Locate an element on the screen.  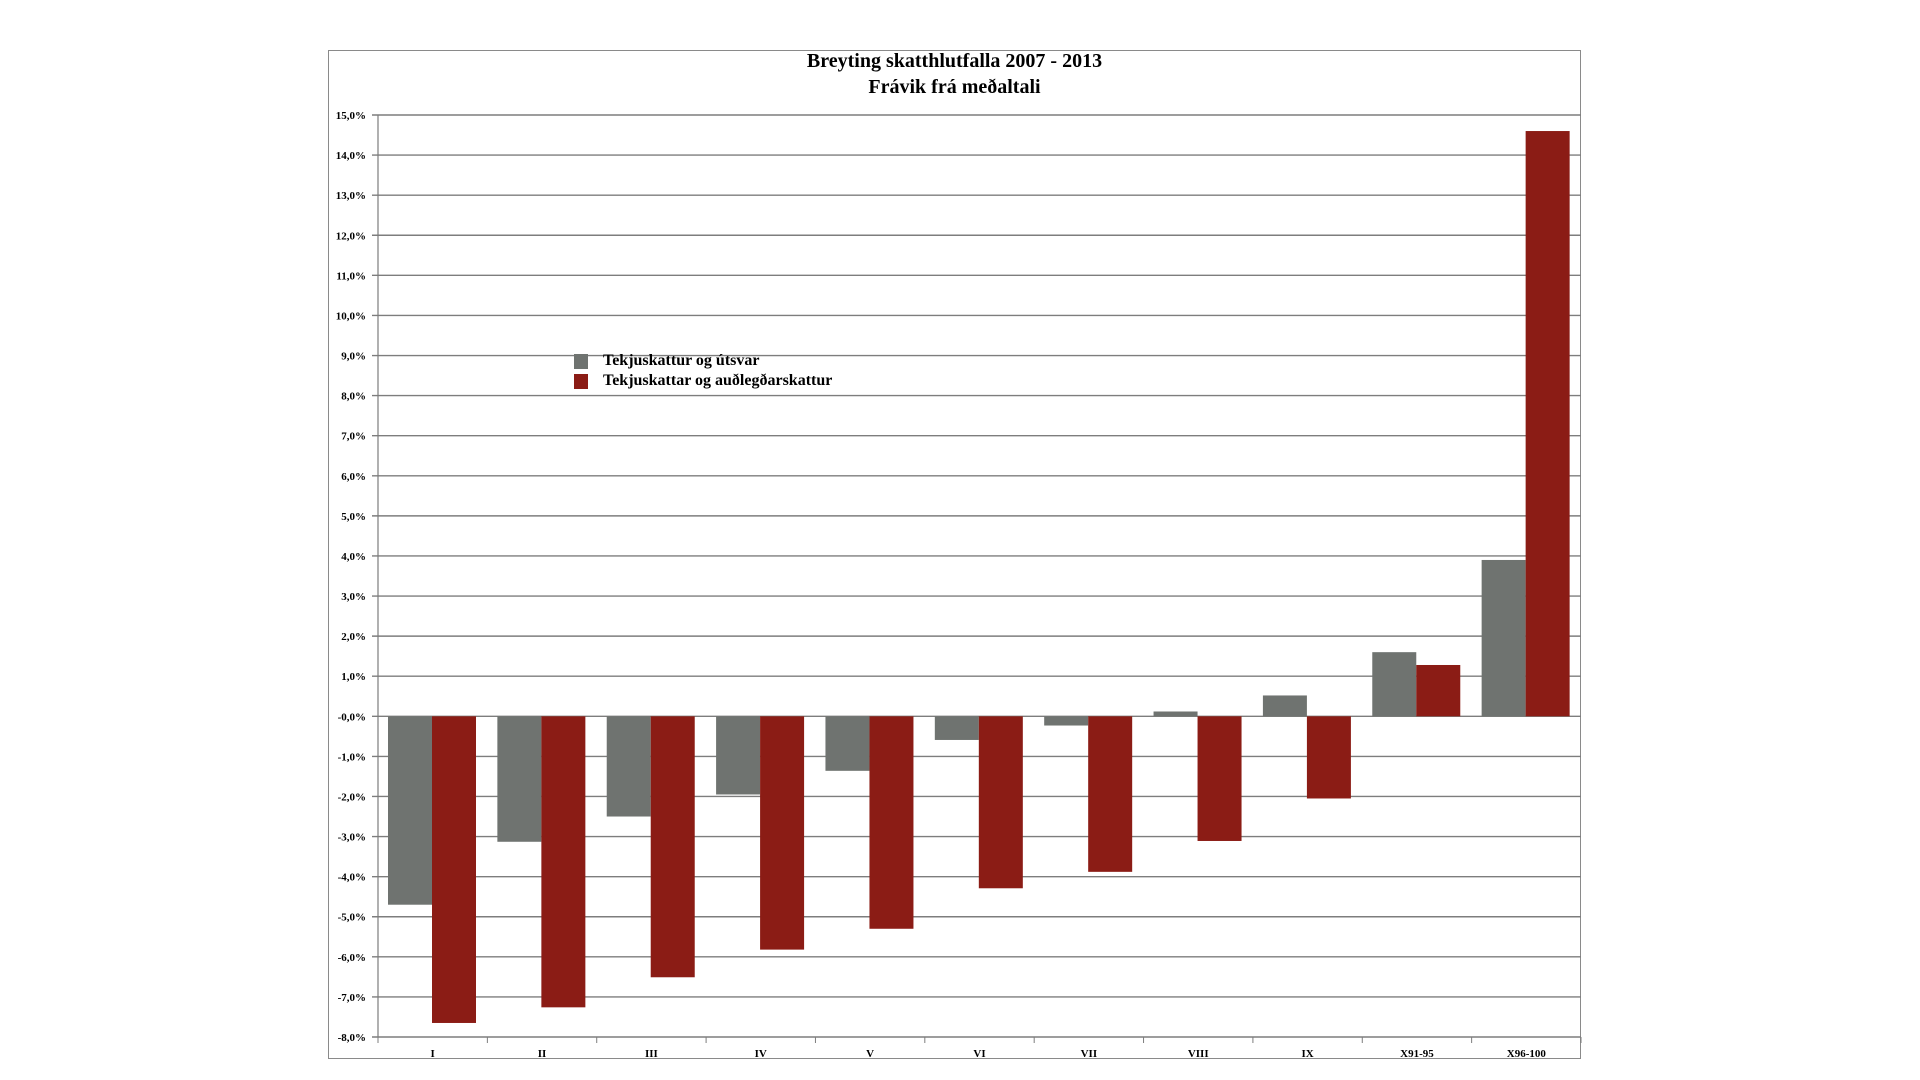
y-tick-label: 15,0% is located at coordinates (351, 116).